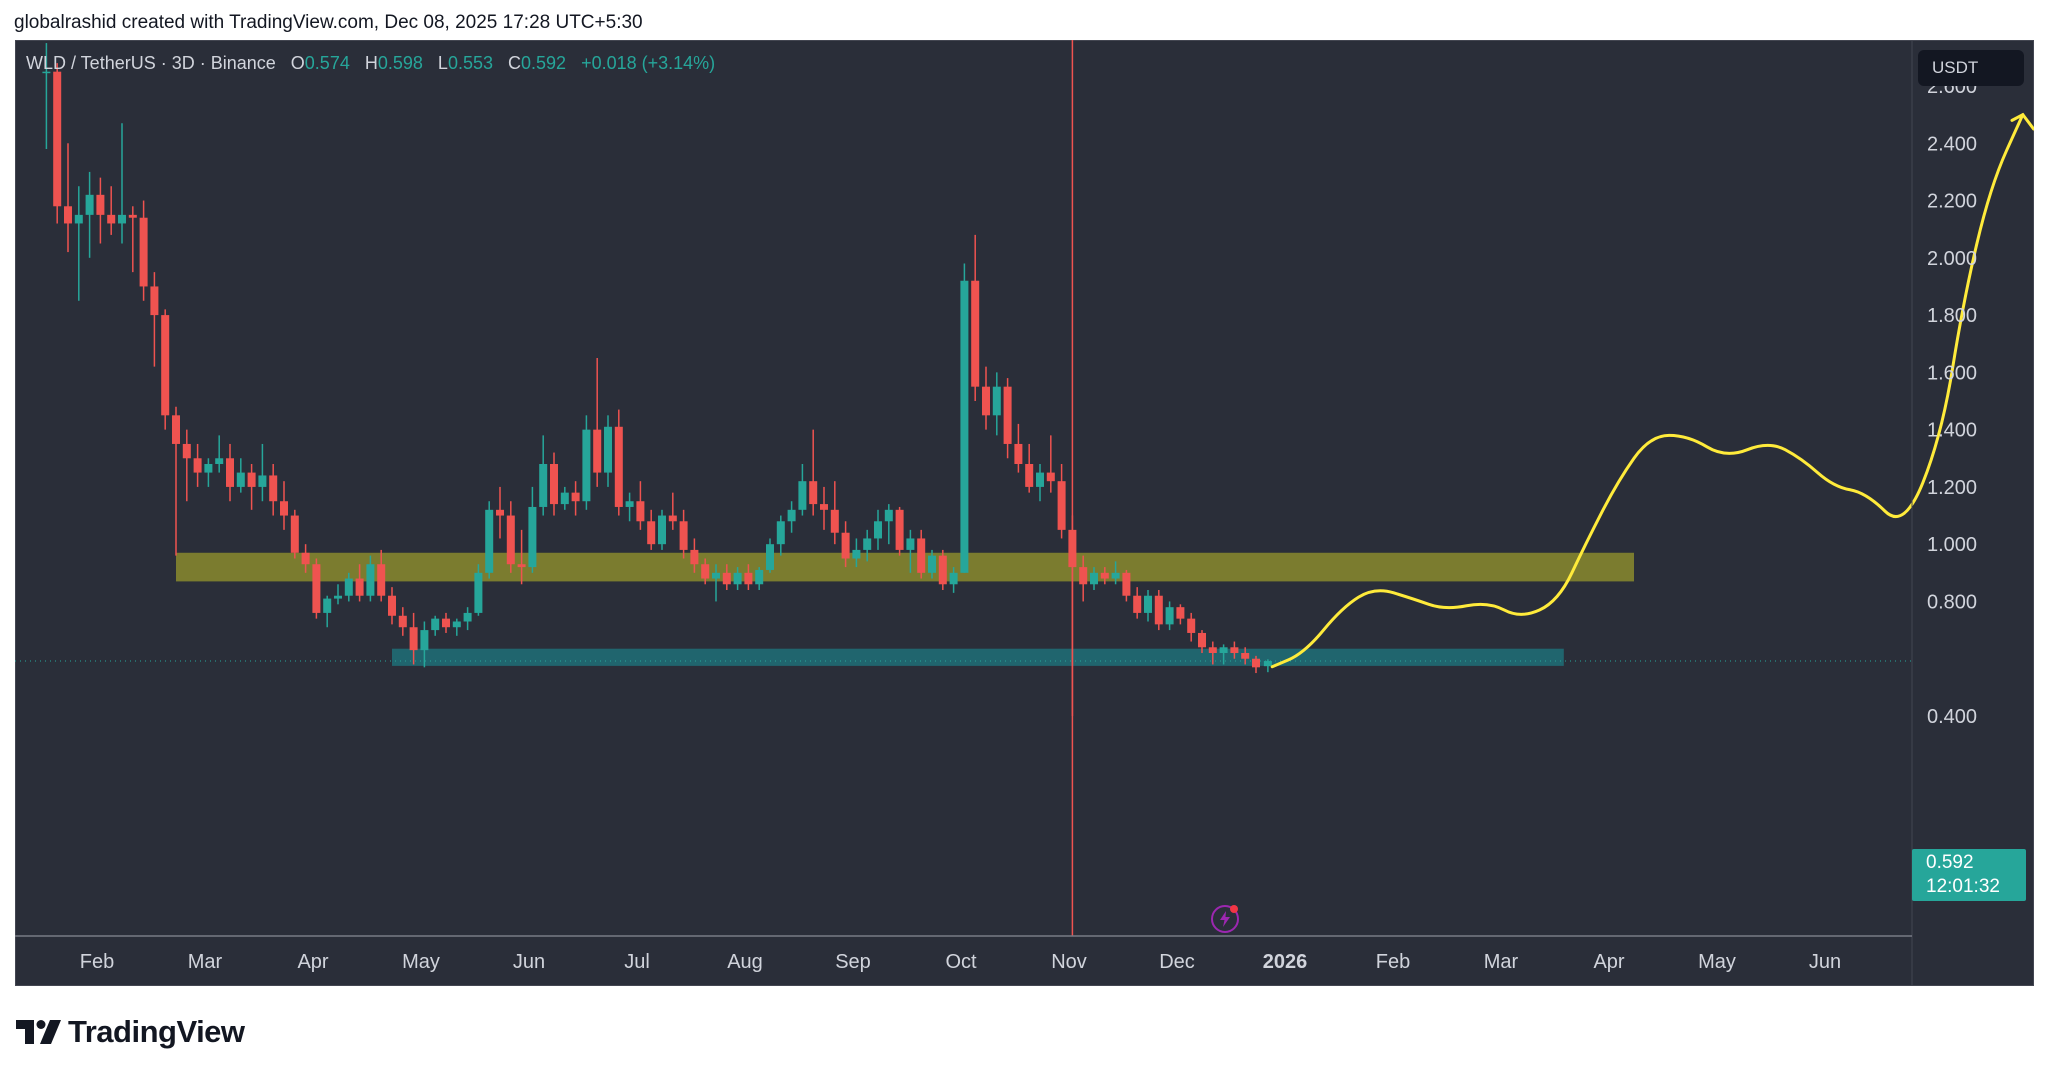 The width and height of the screenshot is (2048, 1076). Describe the element at coordinates (1963, 886) in the screenshot. I see `bar-countdown: 12:01:32` at that location.